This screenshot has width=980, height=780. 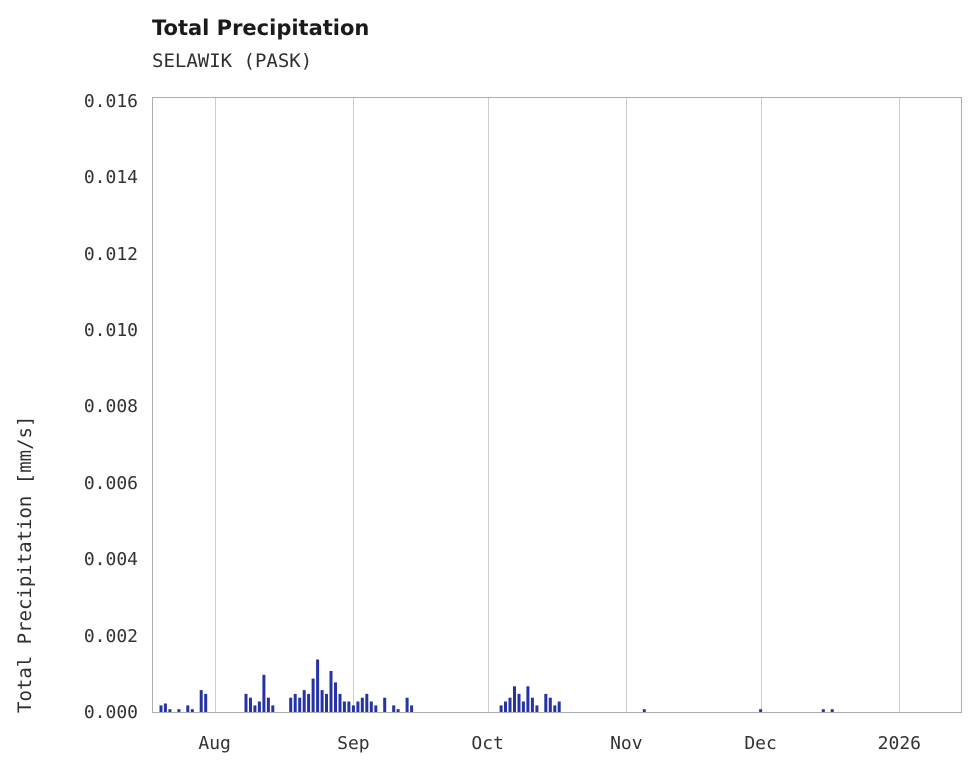 I want to click on x-tick-label: Oct, so click(x=487, y=743).